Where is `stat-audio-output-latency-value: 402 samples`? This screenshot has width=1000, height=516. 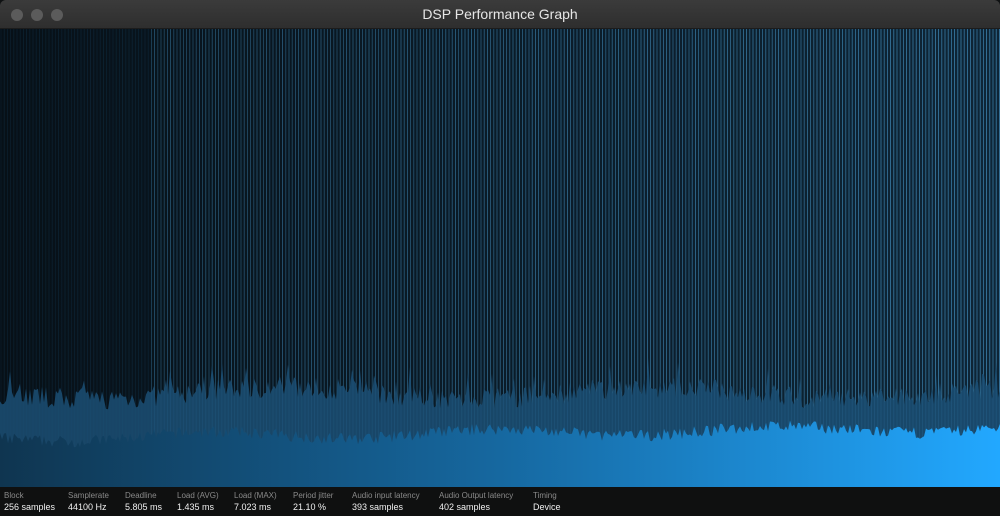 stat-audio-output-latency-value: 402 samples is located at coordinates (465, 507).